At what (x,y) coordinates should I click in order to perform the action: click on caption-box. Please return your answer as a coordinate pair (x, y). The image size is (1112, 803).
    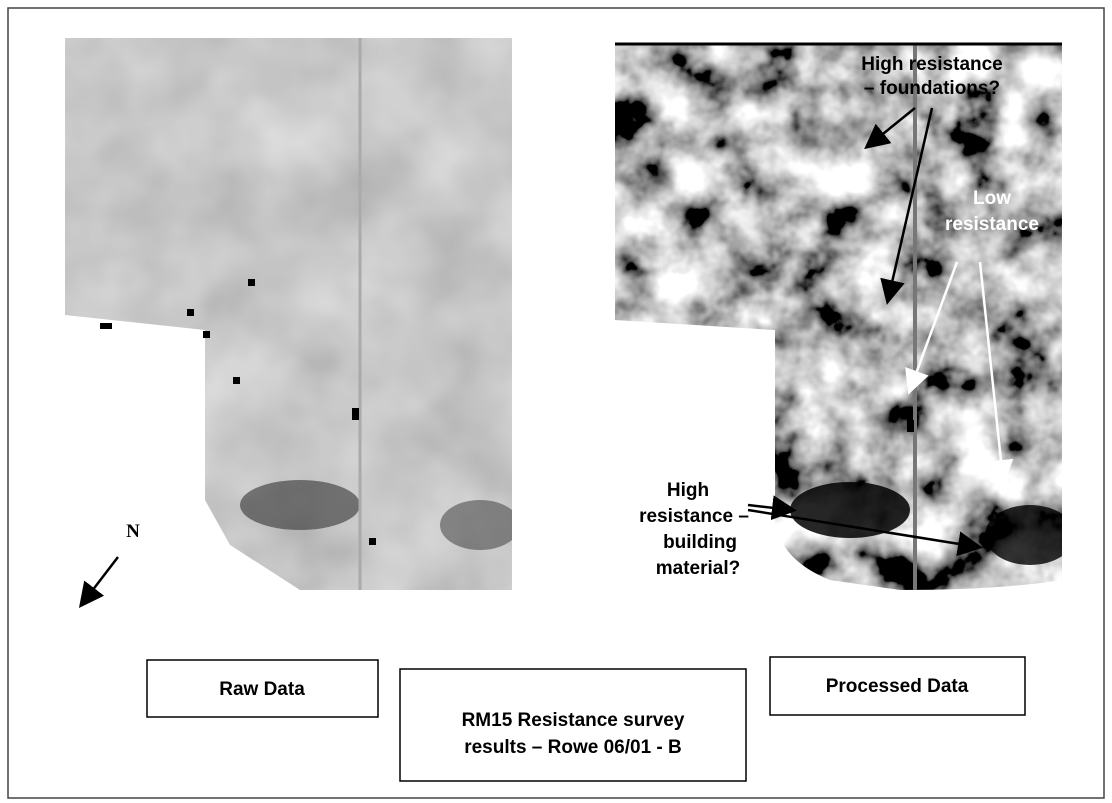
    Looking at the image, I should click on (573, 725).